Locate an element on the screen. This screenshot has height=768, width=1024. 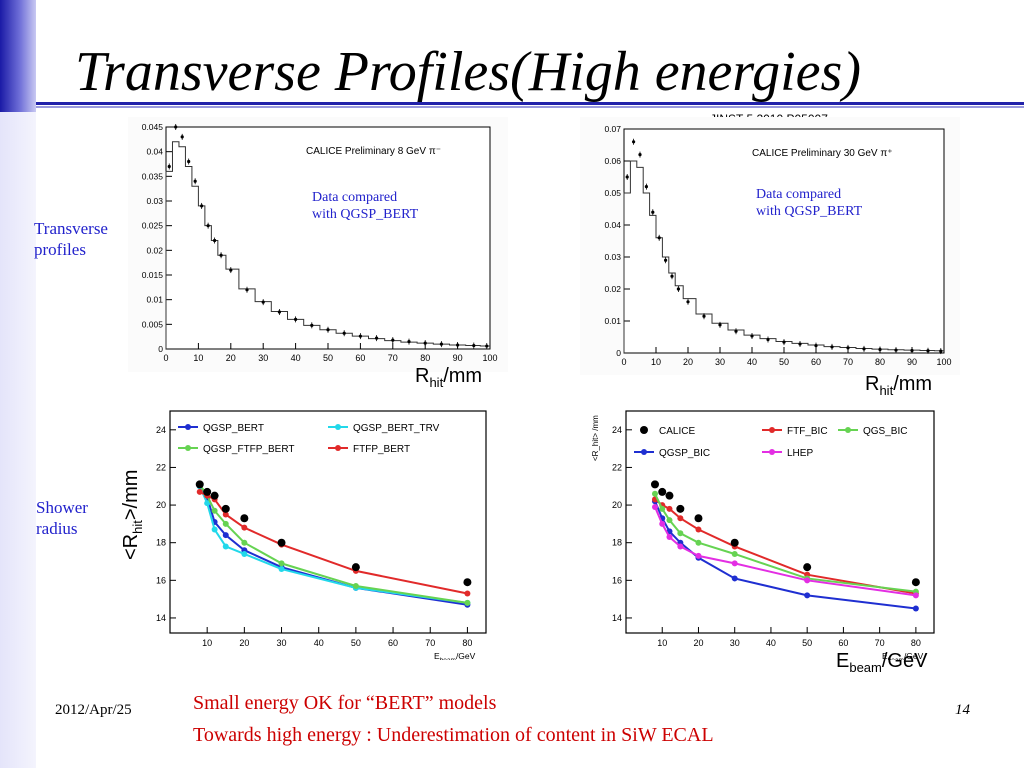
model-point-qgsp_bic is located at coordinates (734, 578).